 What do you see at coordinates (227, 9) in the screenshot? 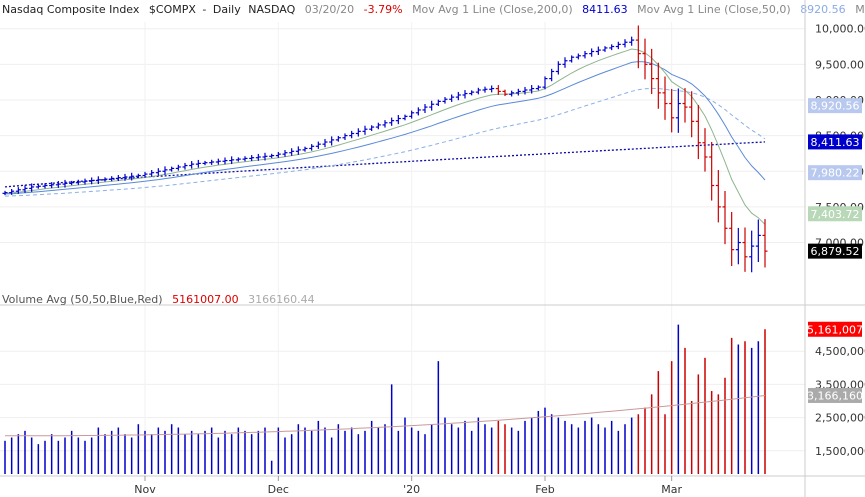
I see `period: Daily` at bounding box center [227, 9].